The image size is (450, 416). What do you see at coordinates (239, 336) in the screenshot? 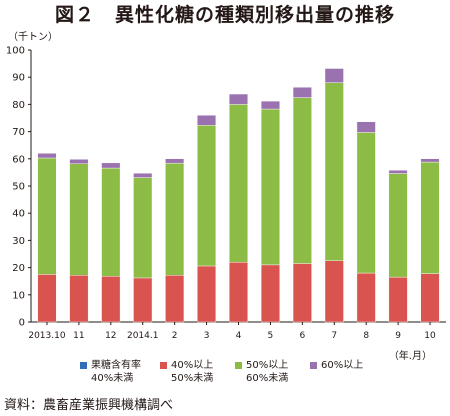
I see `x-tick-label: 4` at bounding box center [239, 336].